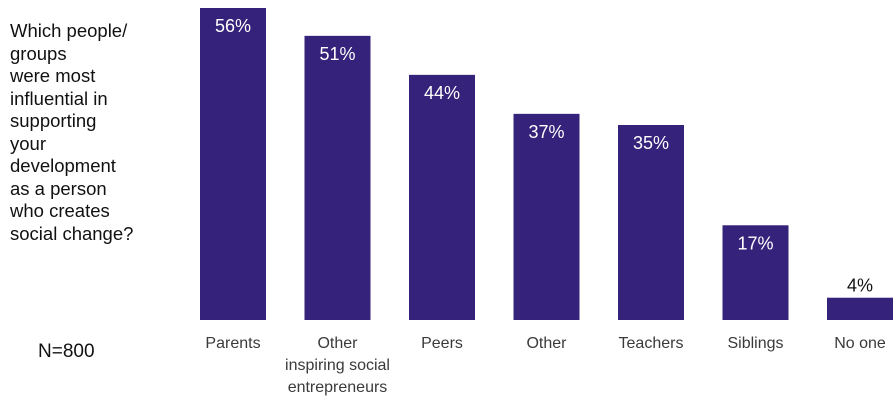 This screenshot has height=405, width=896. What do you see at coordinates (66, 351) in the screenshot?
I see `sample-size-label: N=800` at bounding box center [66, 351].